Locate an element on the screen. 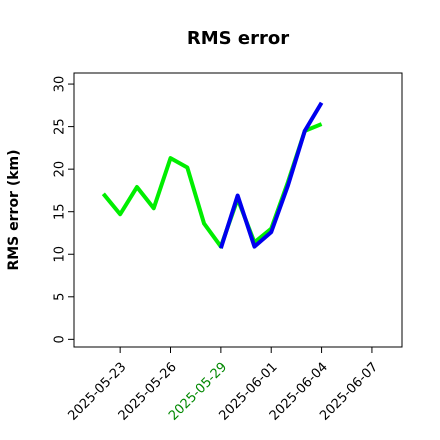  y-axis-label: RMS error (km) is located at coordinates (14, 209).